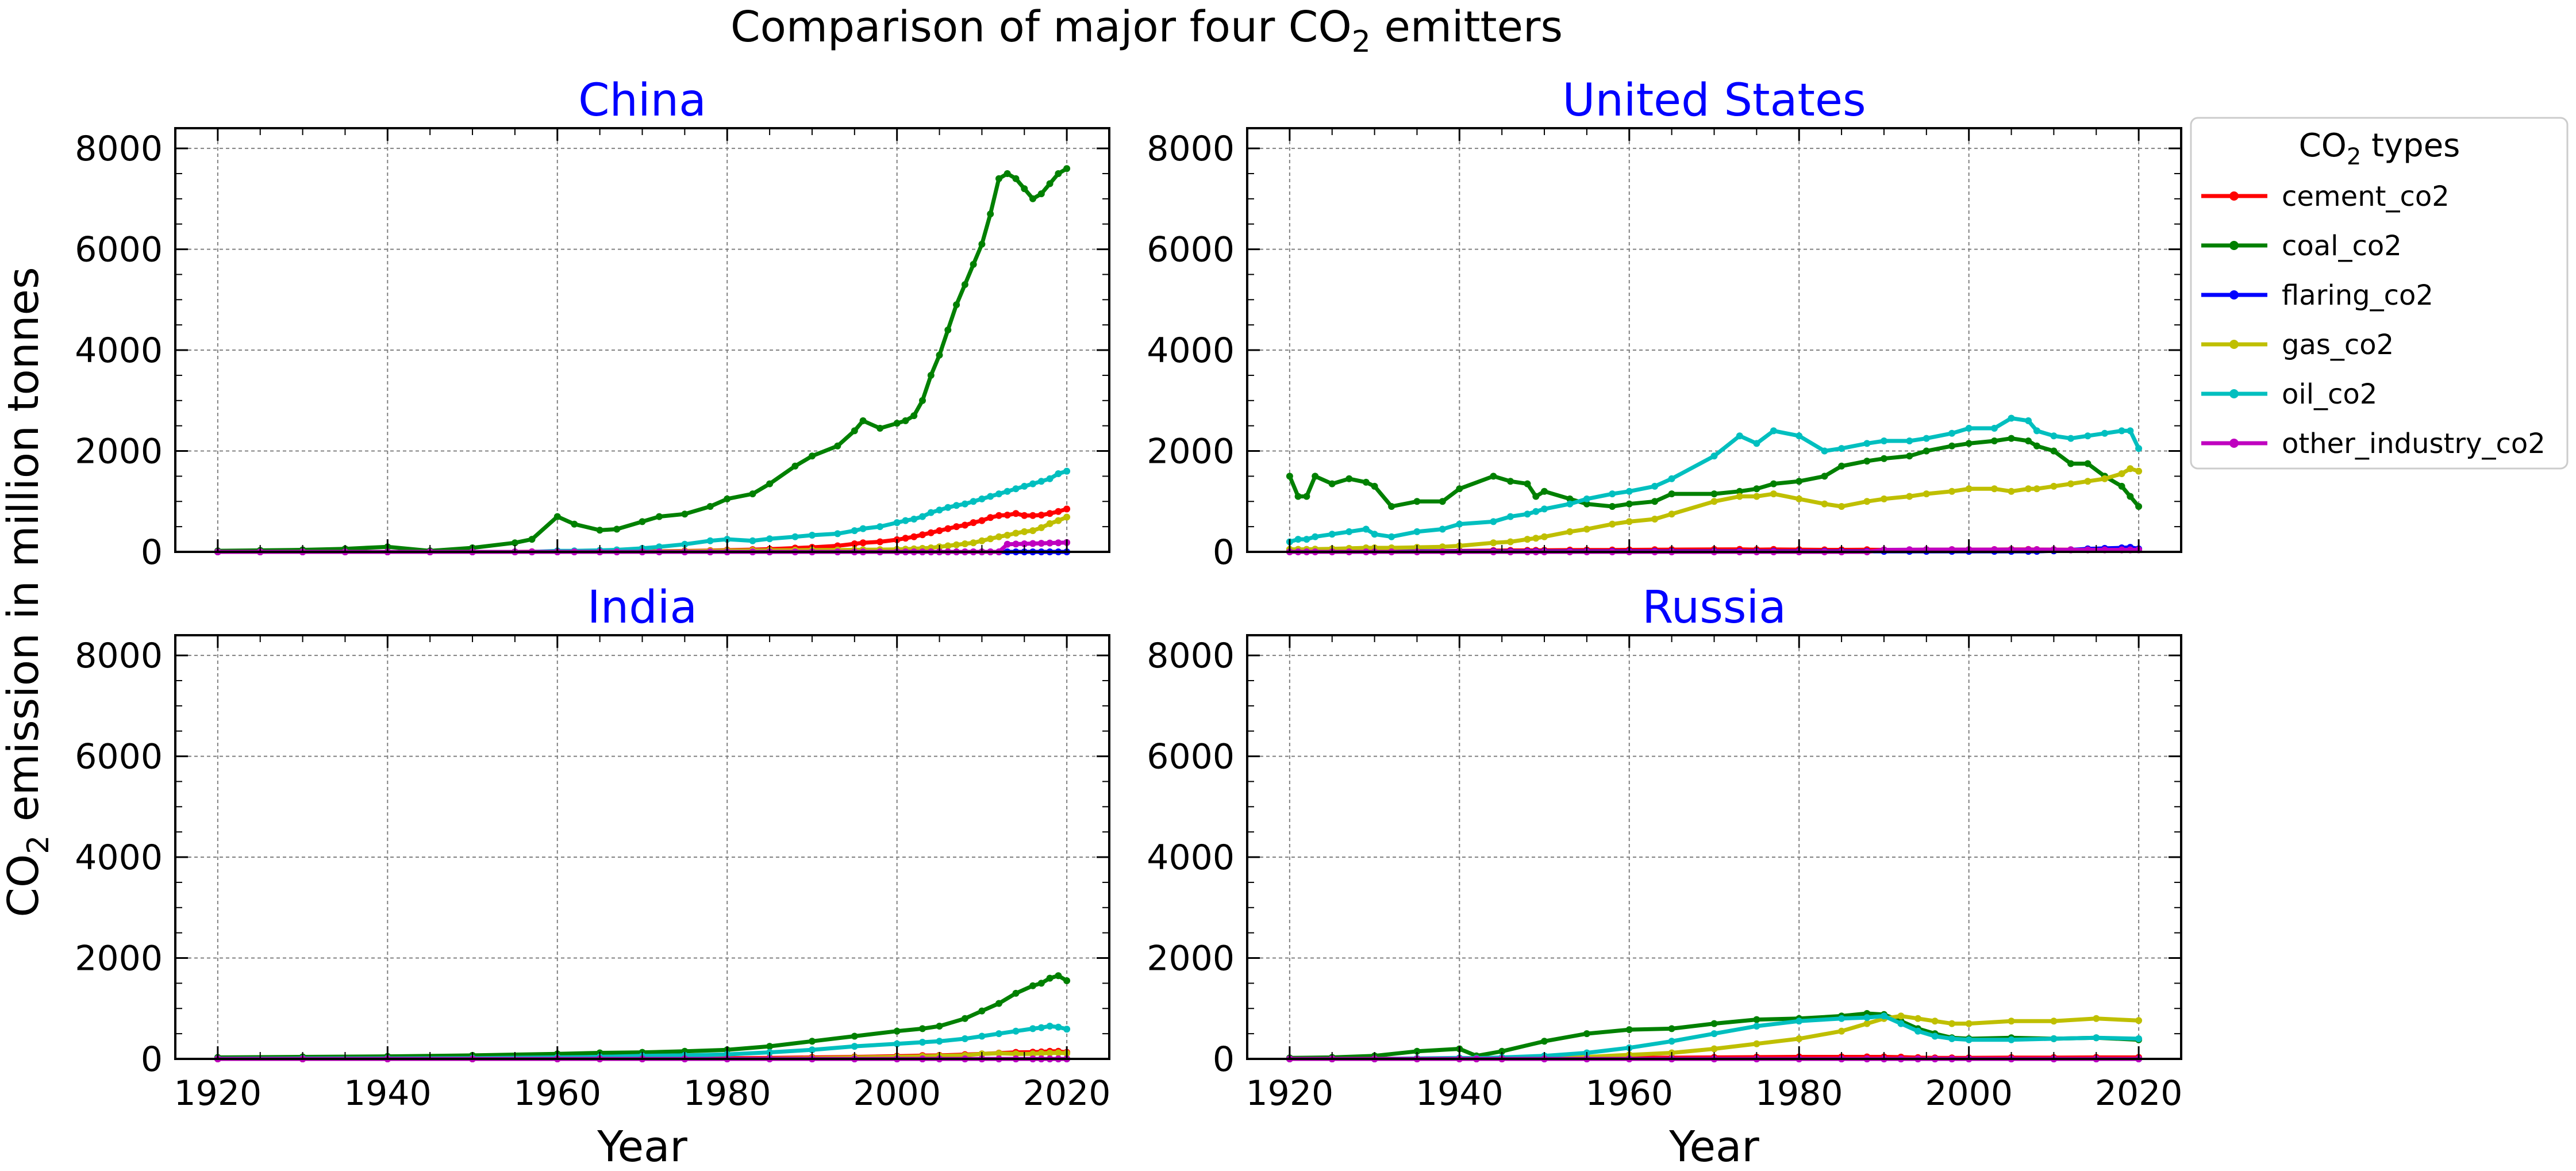 The width and height of the screenshot is (2576, 1171). What do you see at coordinates (1459, 524) in the screenshot?
I see `point-oil-co2-1940` at bounding box center [1459, 524].